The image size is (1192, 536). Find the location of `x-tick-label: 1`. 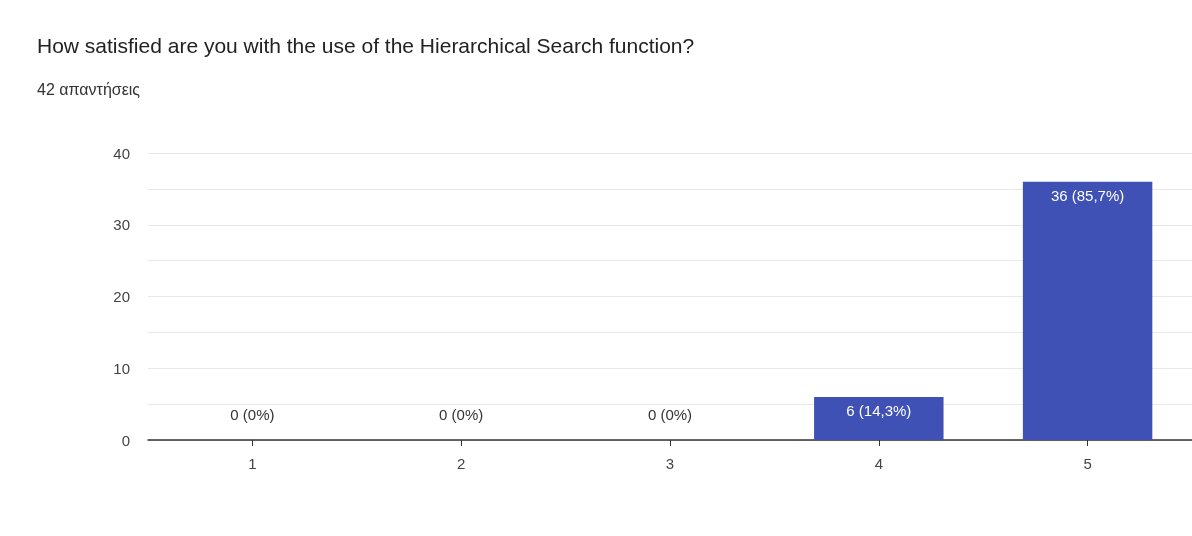

x-tick-label: 1 is located at coordinates (252, 463).